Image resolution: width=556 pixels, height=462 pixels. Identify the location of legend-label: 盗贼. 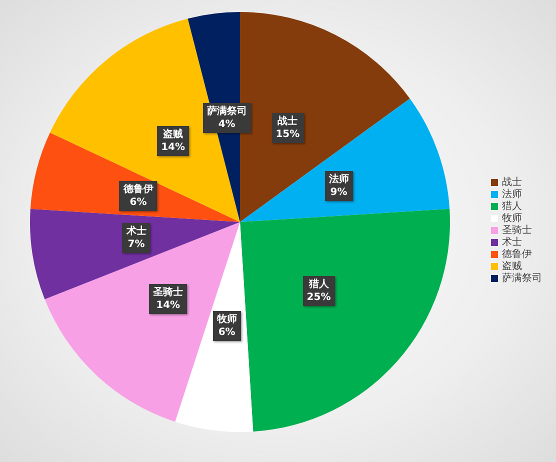
(512, 266).